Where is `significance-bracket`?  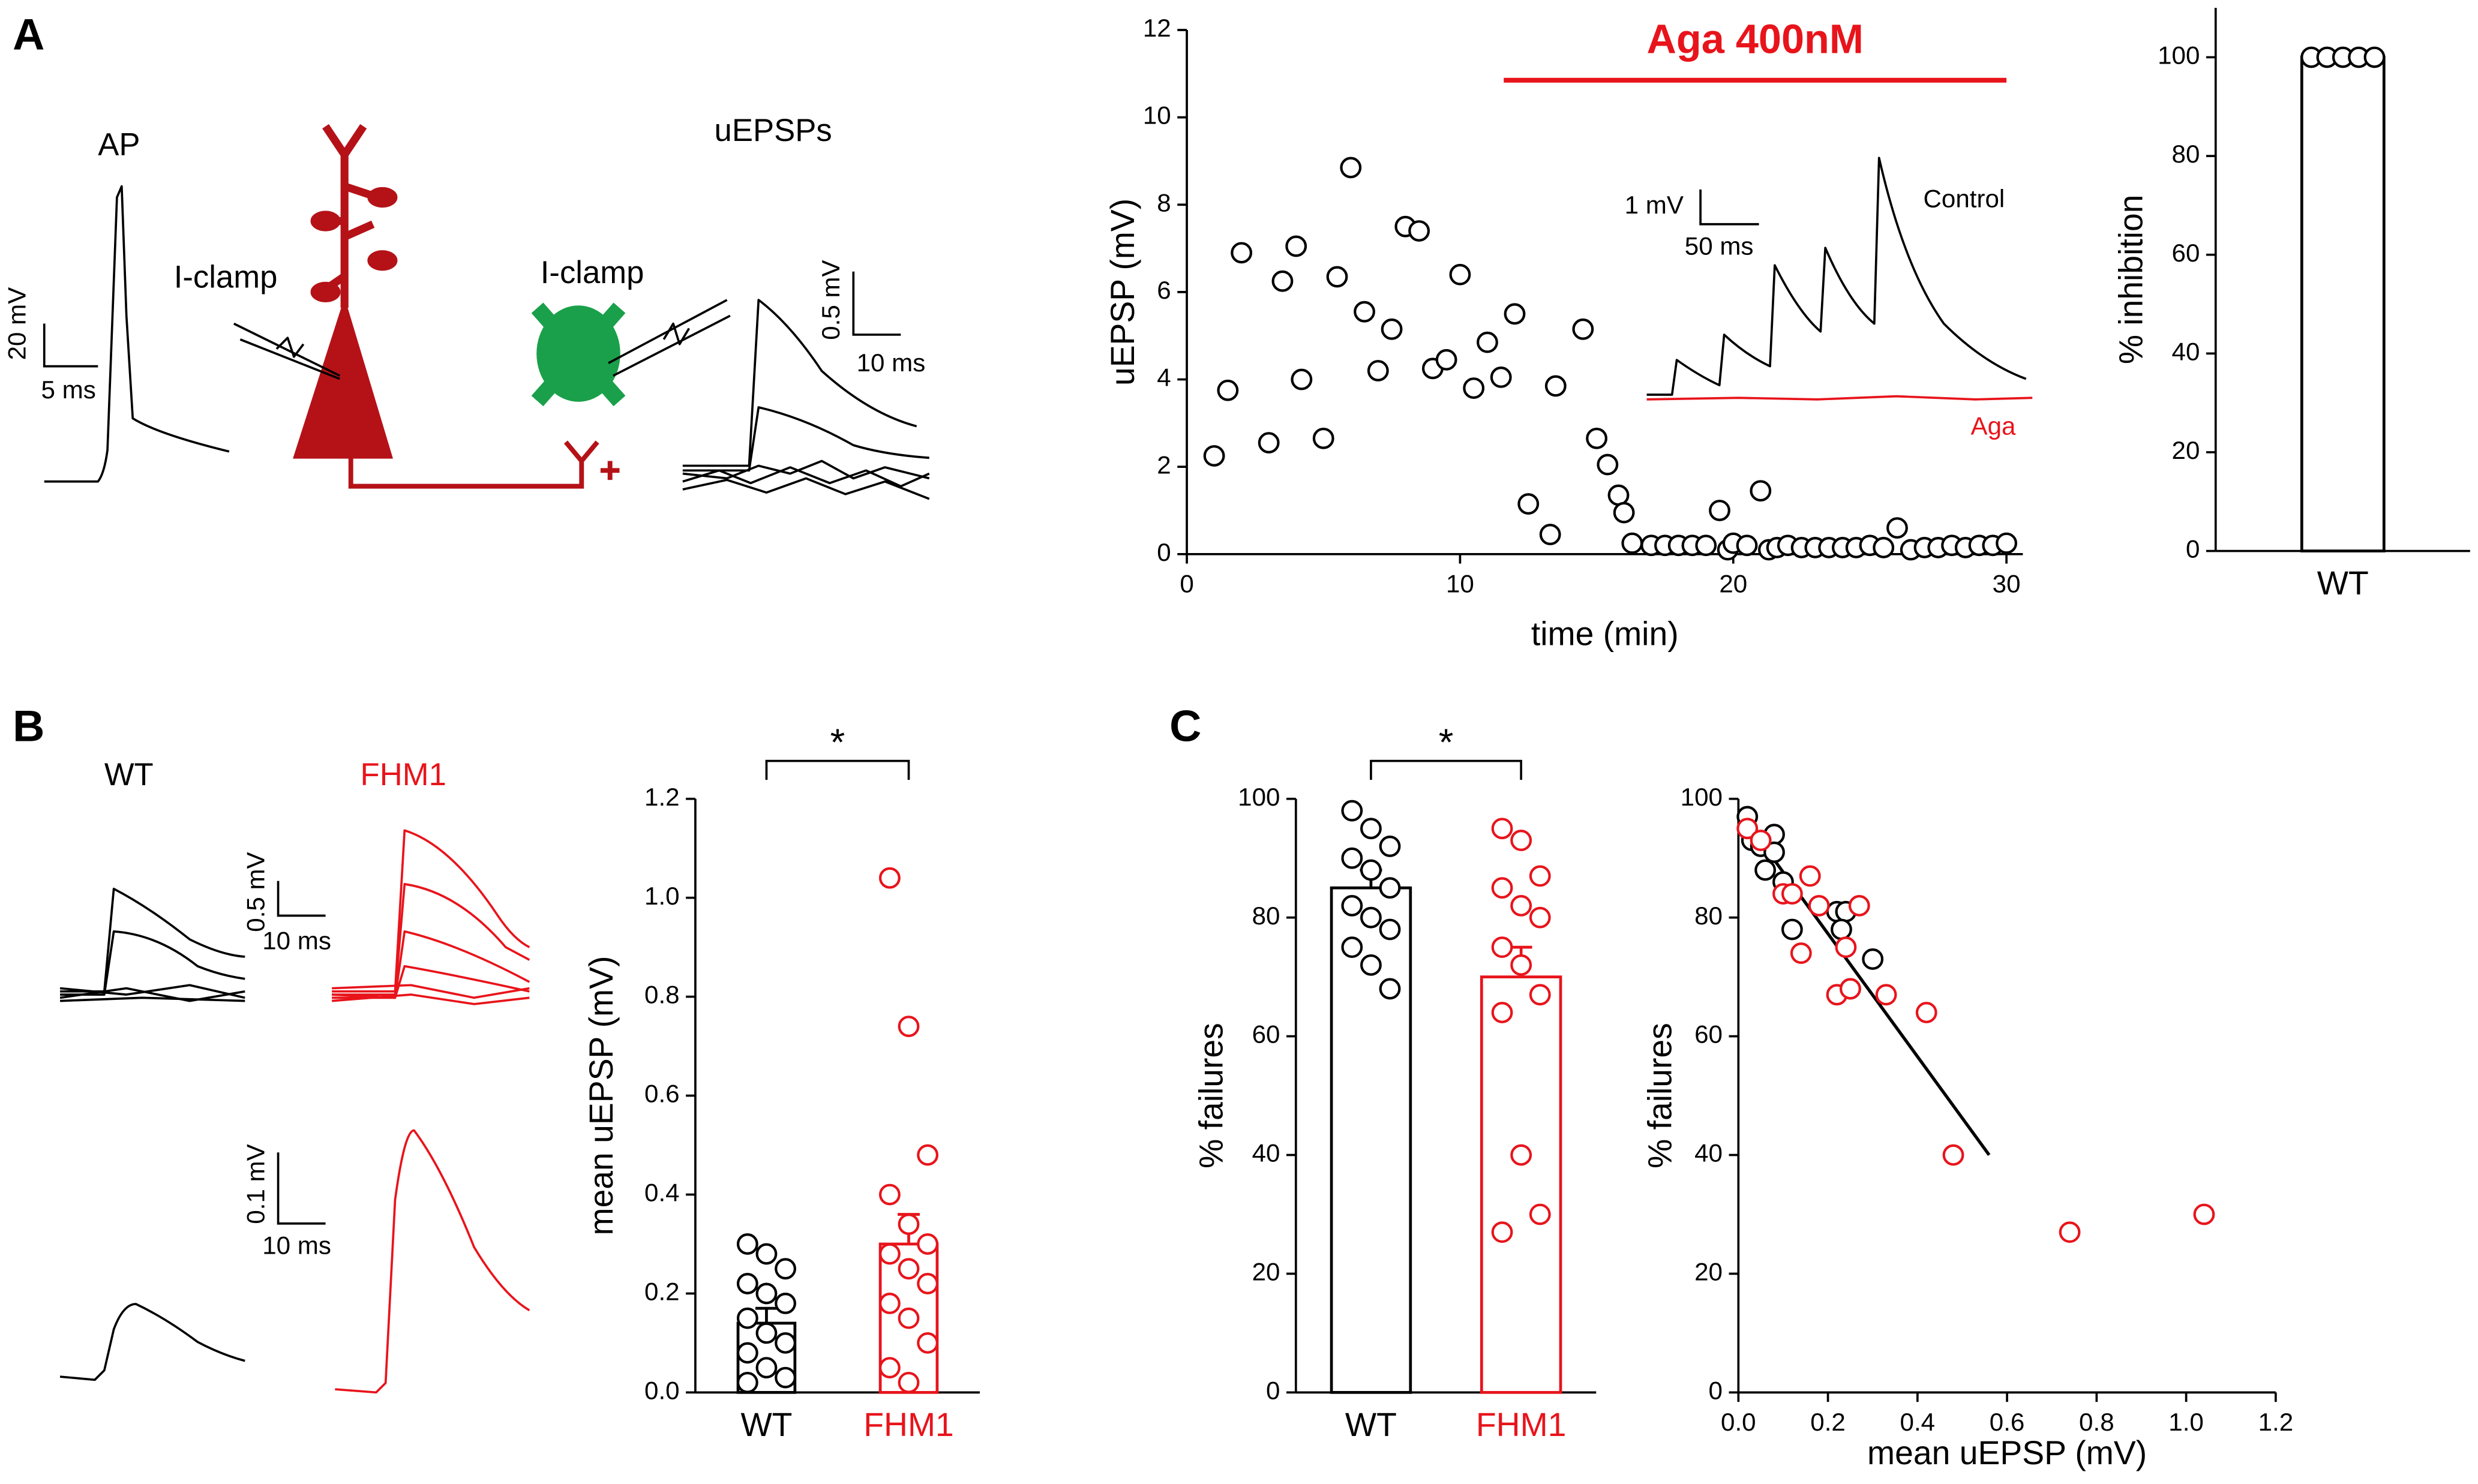
significance-bracket is located at coordinates (838, 770).